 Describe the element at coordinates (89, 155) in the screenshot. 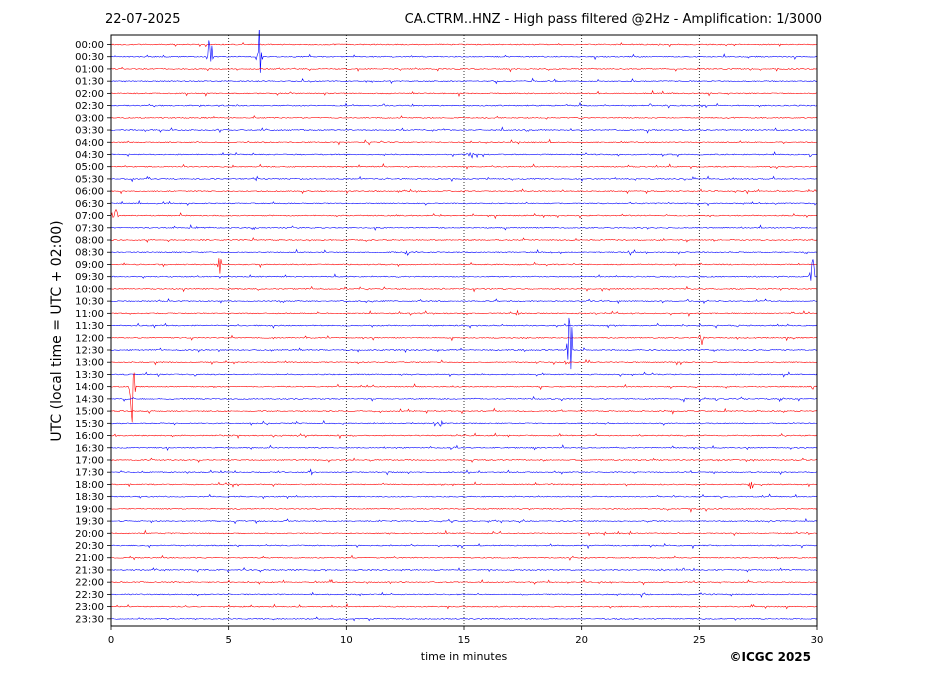

I see `y-tick-label-0430: 04:30` at that location.